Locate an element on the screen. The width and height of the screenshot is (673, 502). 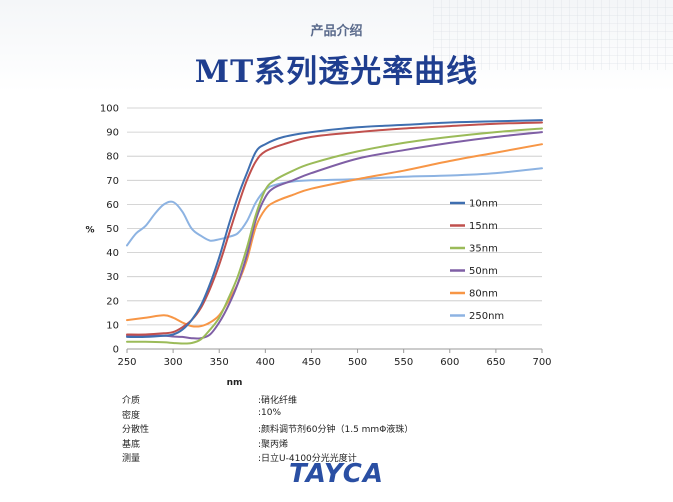
y-tick-label: 80 is located at coordinates (112, 157).